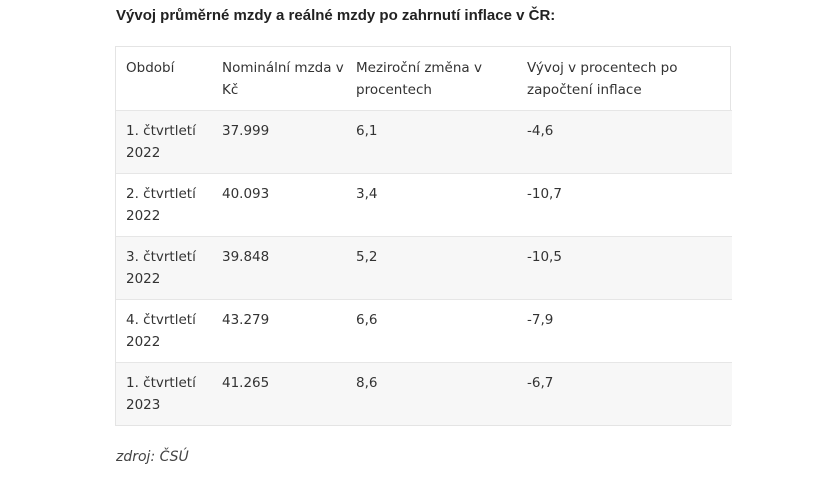  What do you see at coordinates (150, 68) in the screenshot?
I see `header-period: Období` at bounding box center [150, 68].